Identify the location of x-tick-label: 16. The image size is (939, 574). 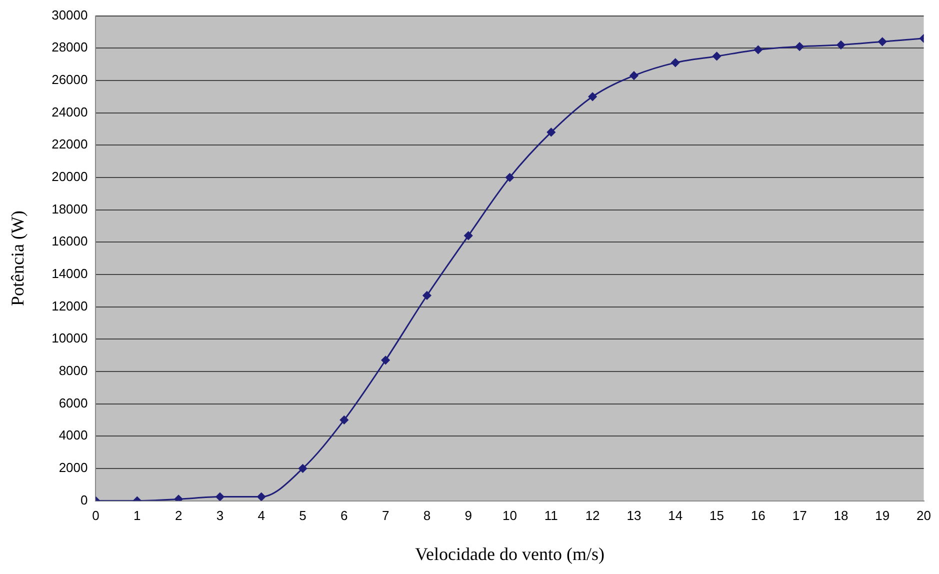
(758, 516).